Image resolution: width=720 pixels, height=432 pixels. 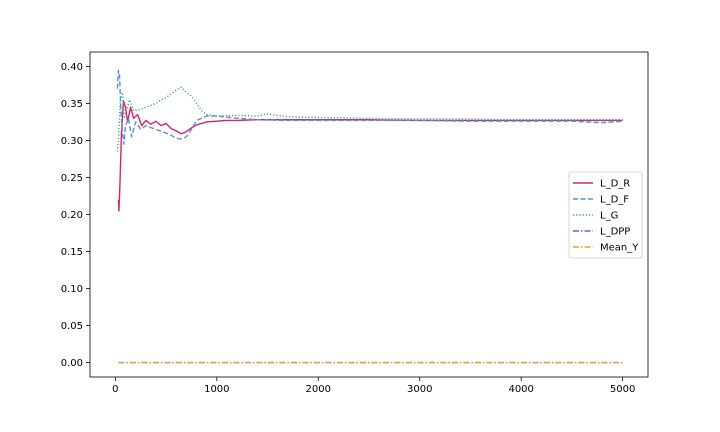 I want to click on series-line-l-d-f, so click(x=369, y=107).